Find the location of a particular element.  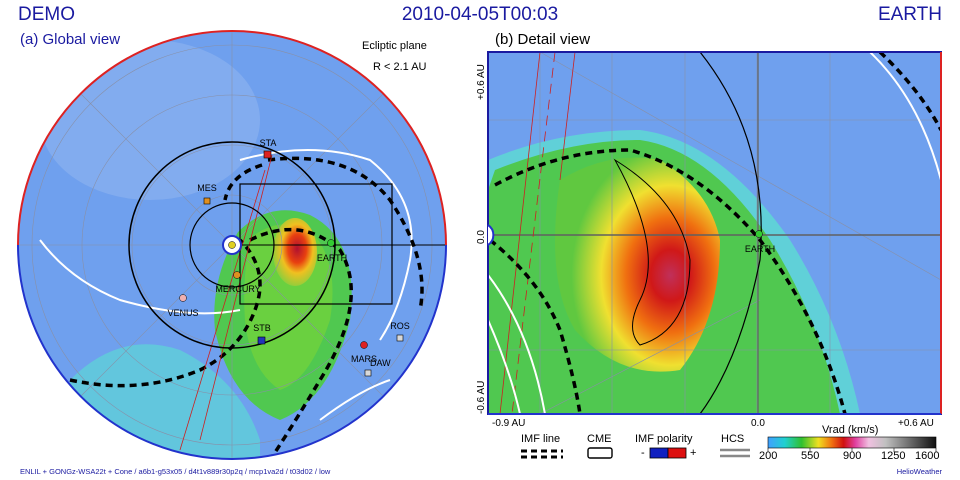

daw-marker is located at coordinates (368, 373).